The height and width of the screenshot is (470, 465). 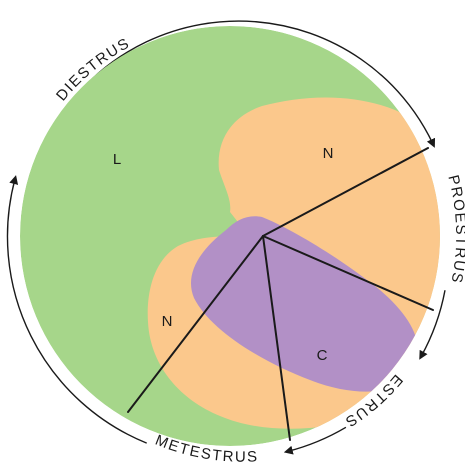 I want to click on divider-line-metestrus-end, so click(x=195, y=324).